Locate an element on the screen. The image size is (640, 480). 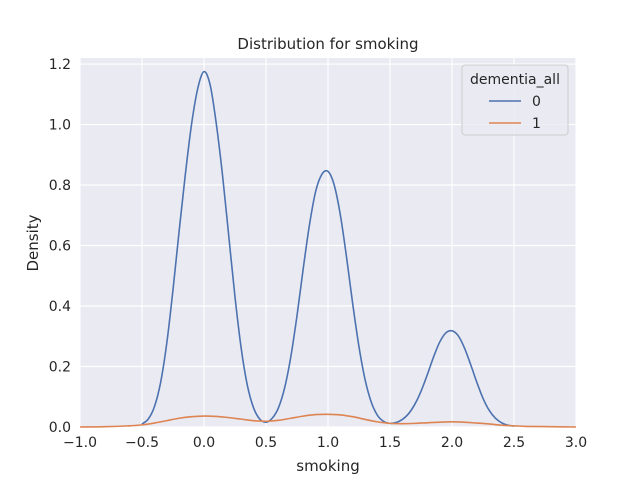
x-tick-label: 1.5 is located at coordinates (390, 443).